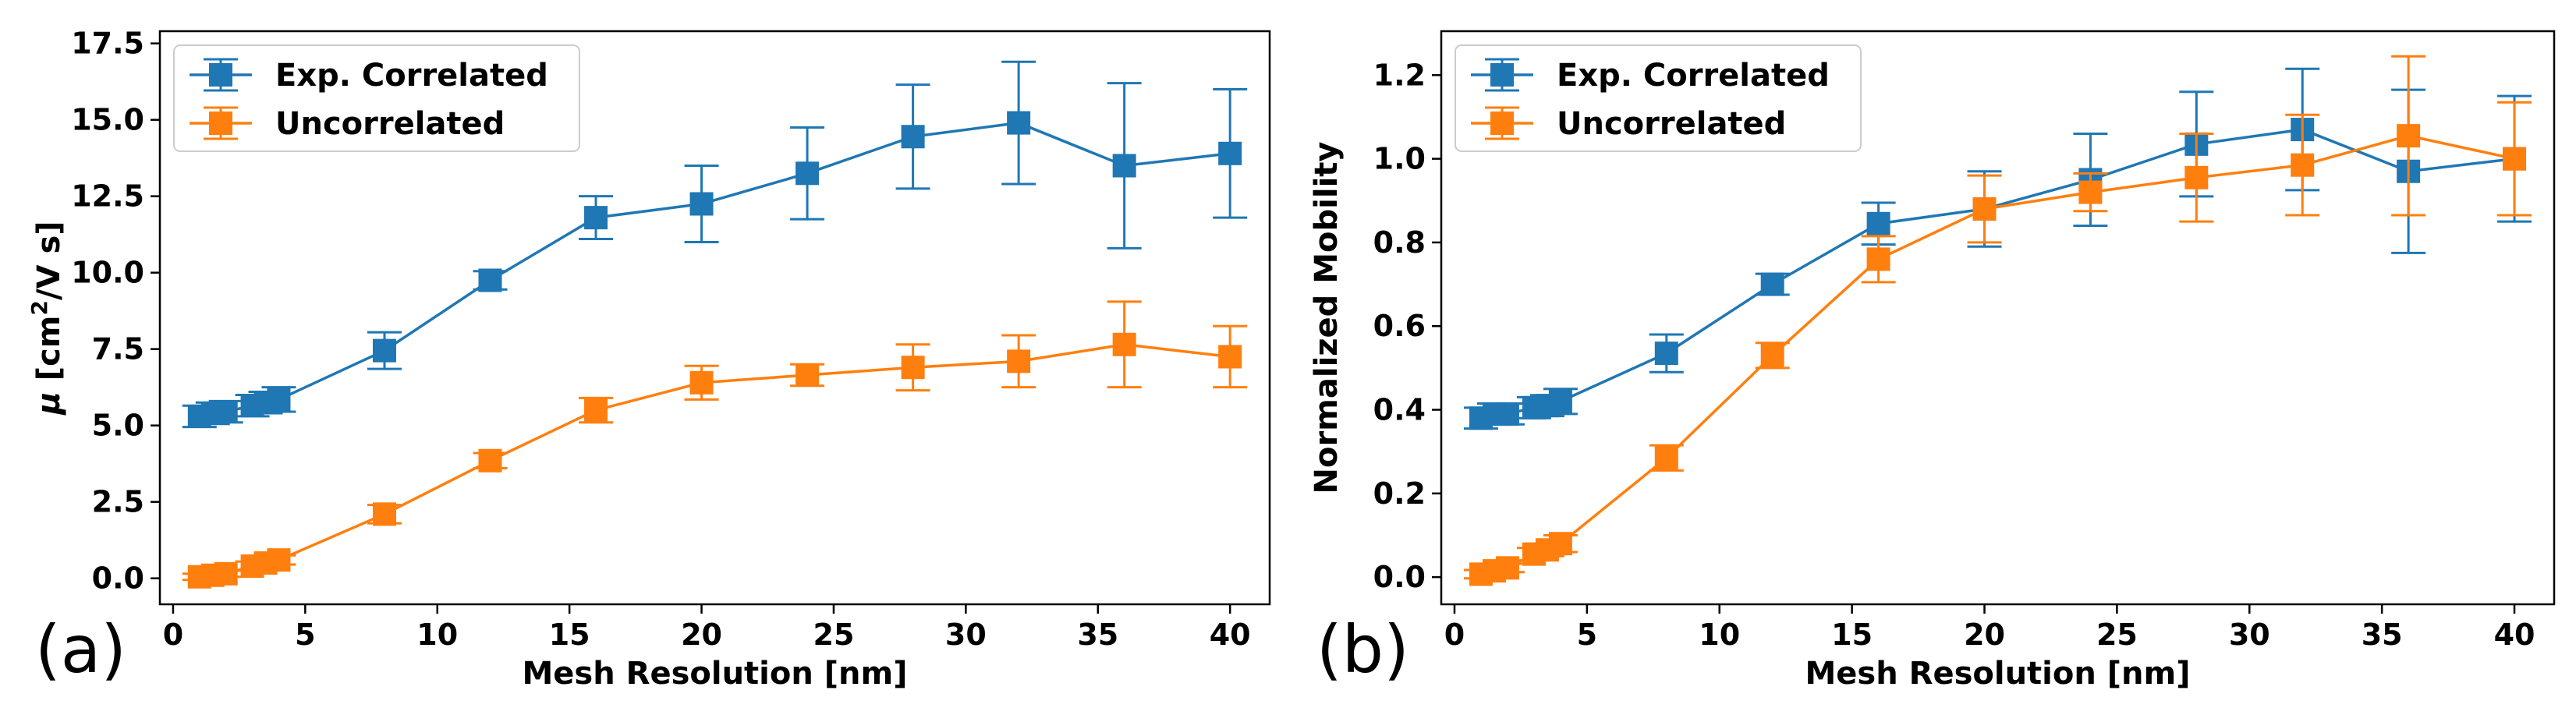  I want to click on y-tick-label: 0.4, so click(1400, 410).